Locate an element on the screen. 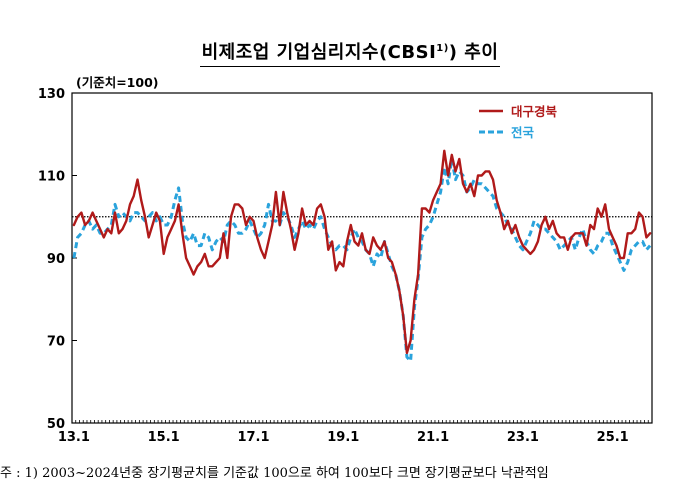  legend-label: 전국 is located at coordinates (523, 132).